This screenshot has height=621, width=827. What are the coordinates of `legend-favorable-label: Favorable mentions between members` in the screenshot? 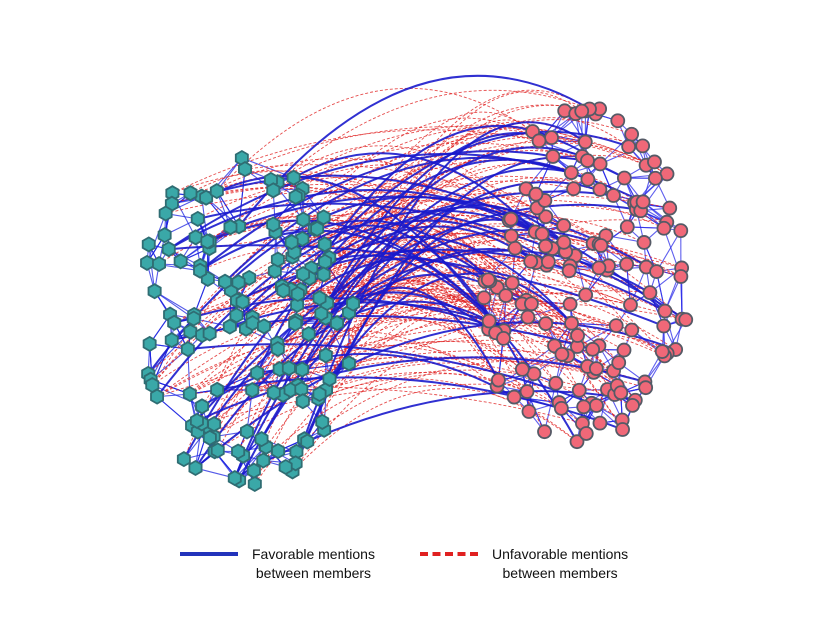 It's located at (313, 564).